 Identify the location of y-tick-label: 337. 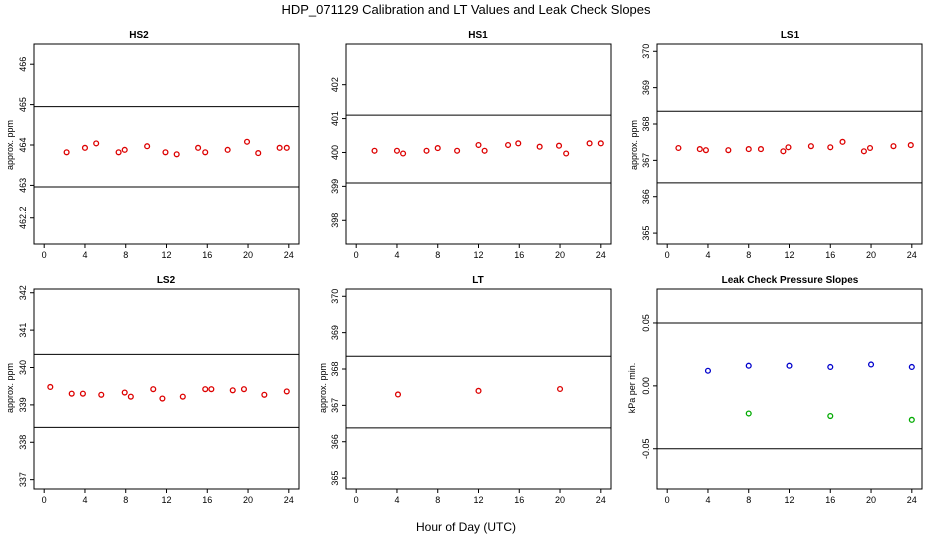
(23, 479).